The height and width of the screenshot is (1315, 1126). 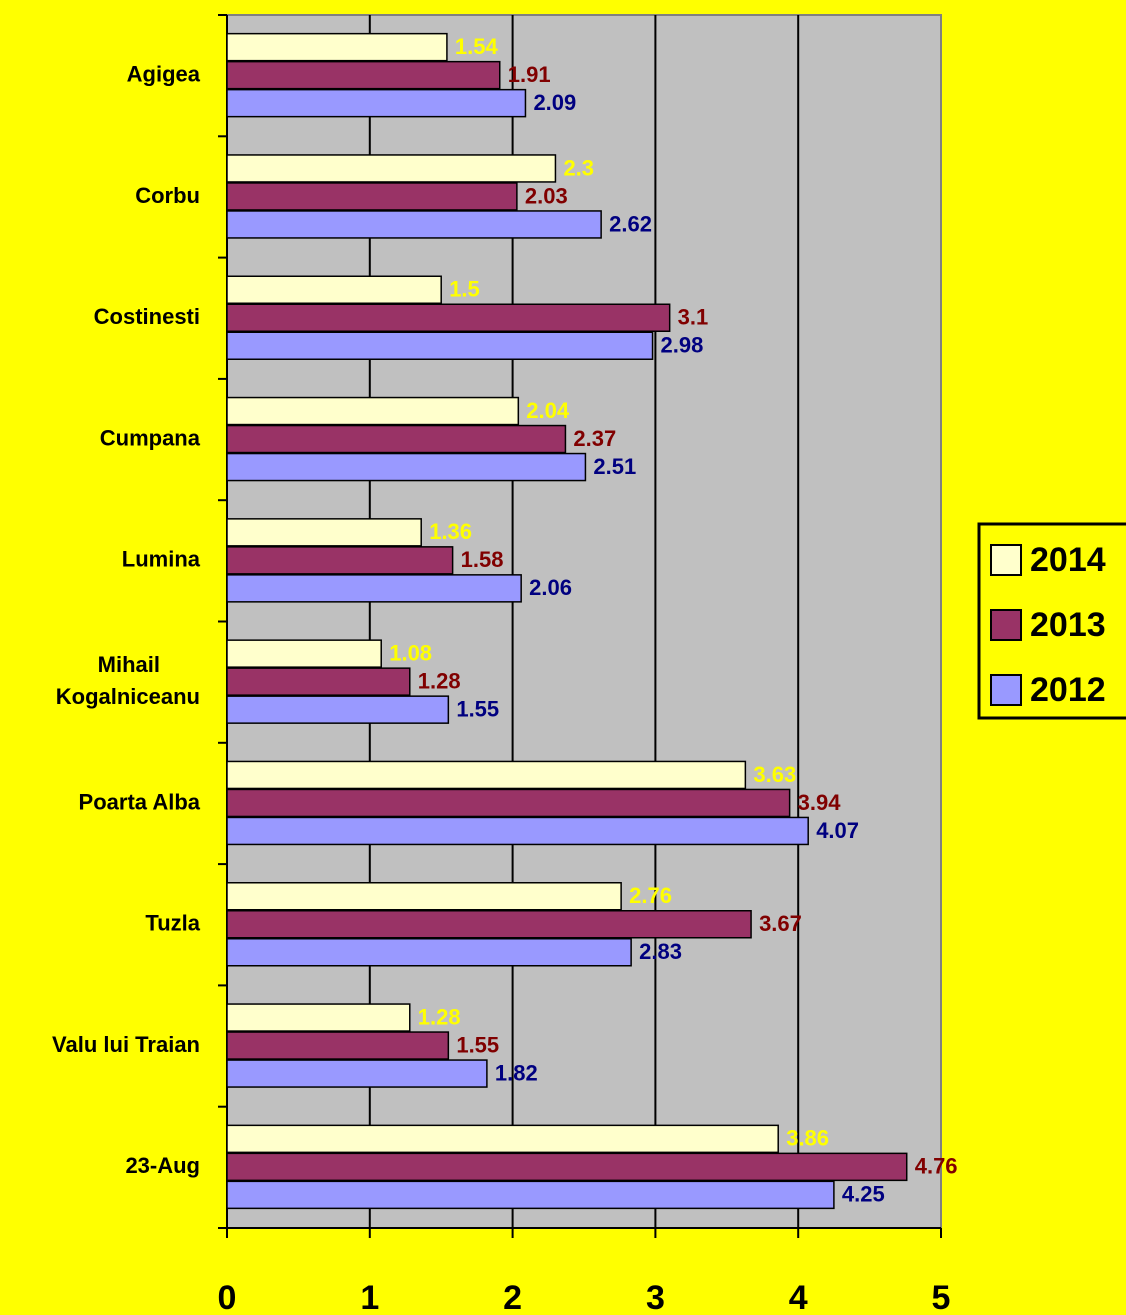 What do you see at coordinates (140, 801) in the screenshot?
I see `y-tick-label: Poarta Alba` at bounding box center [140, 801].